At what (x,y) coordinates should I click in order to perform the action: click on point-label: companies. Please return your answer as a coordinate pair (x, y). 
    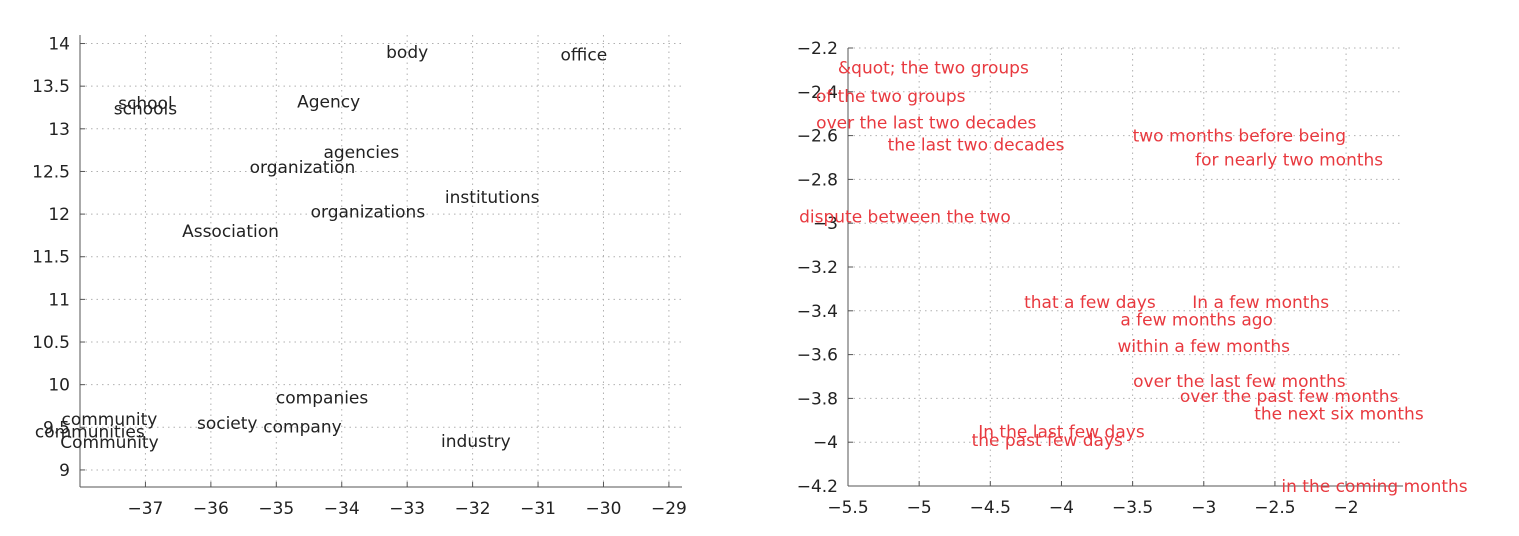
    Looking at the image, I should click on (322, 398).